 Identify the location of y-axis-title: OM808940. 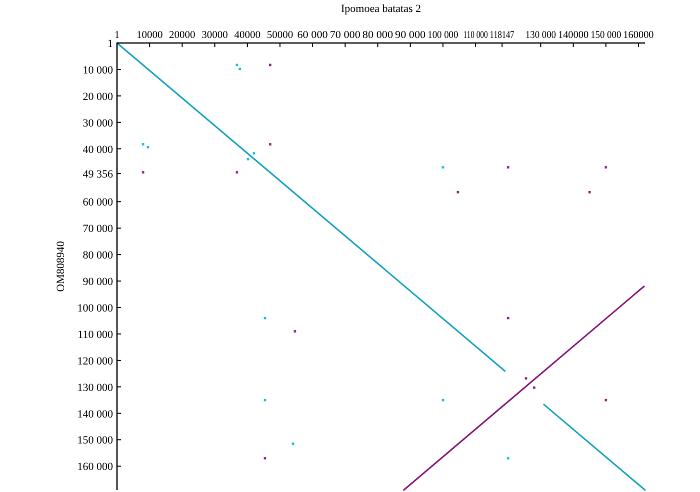
(61, 266).